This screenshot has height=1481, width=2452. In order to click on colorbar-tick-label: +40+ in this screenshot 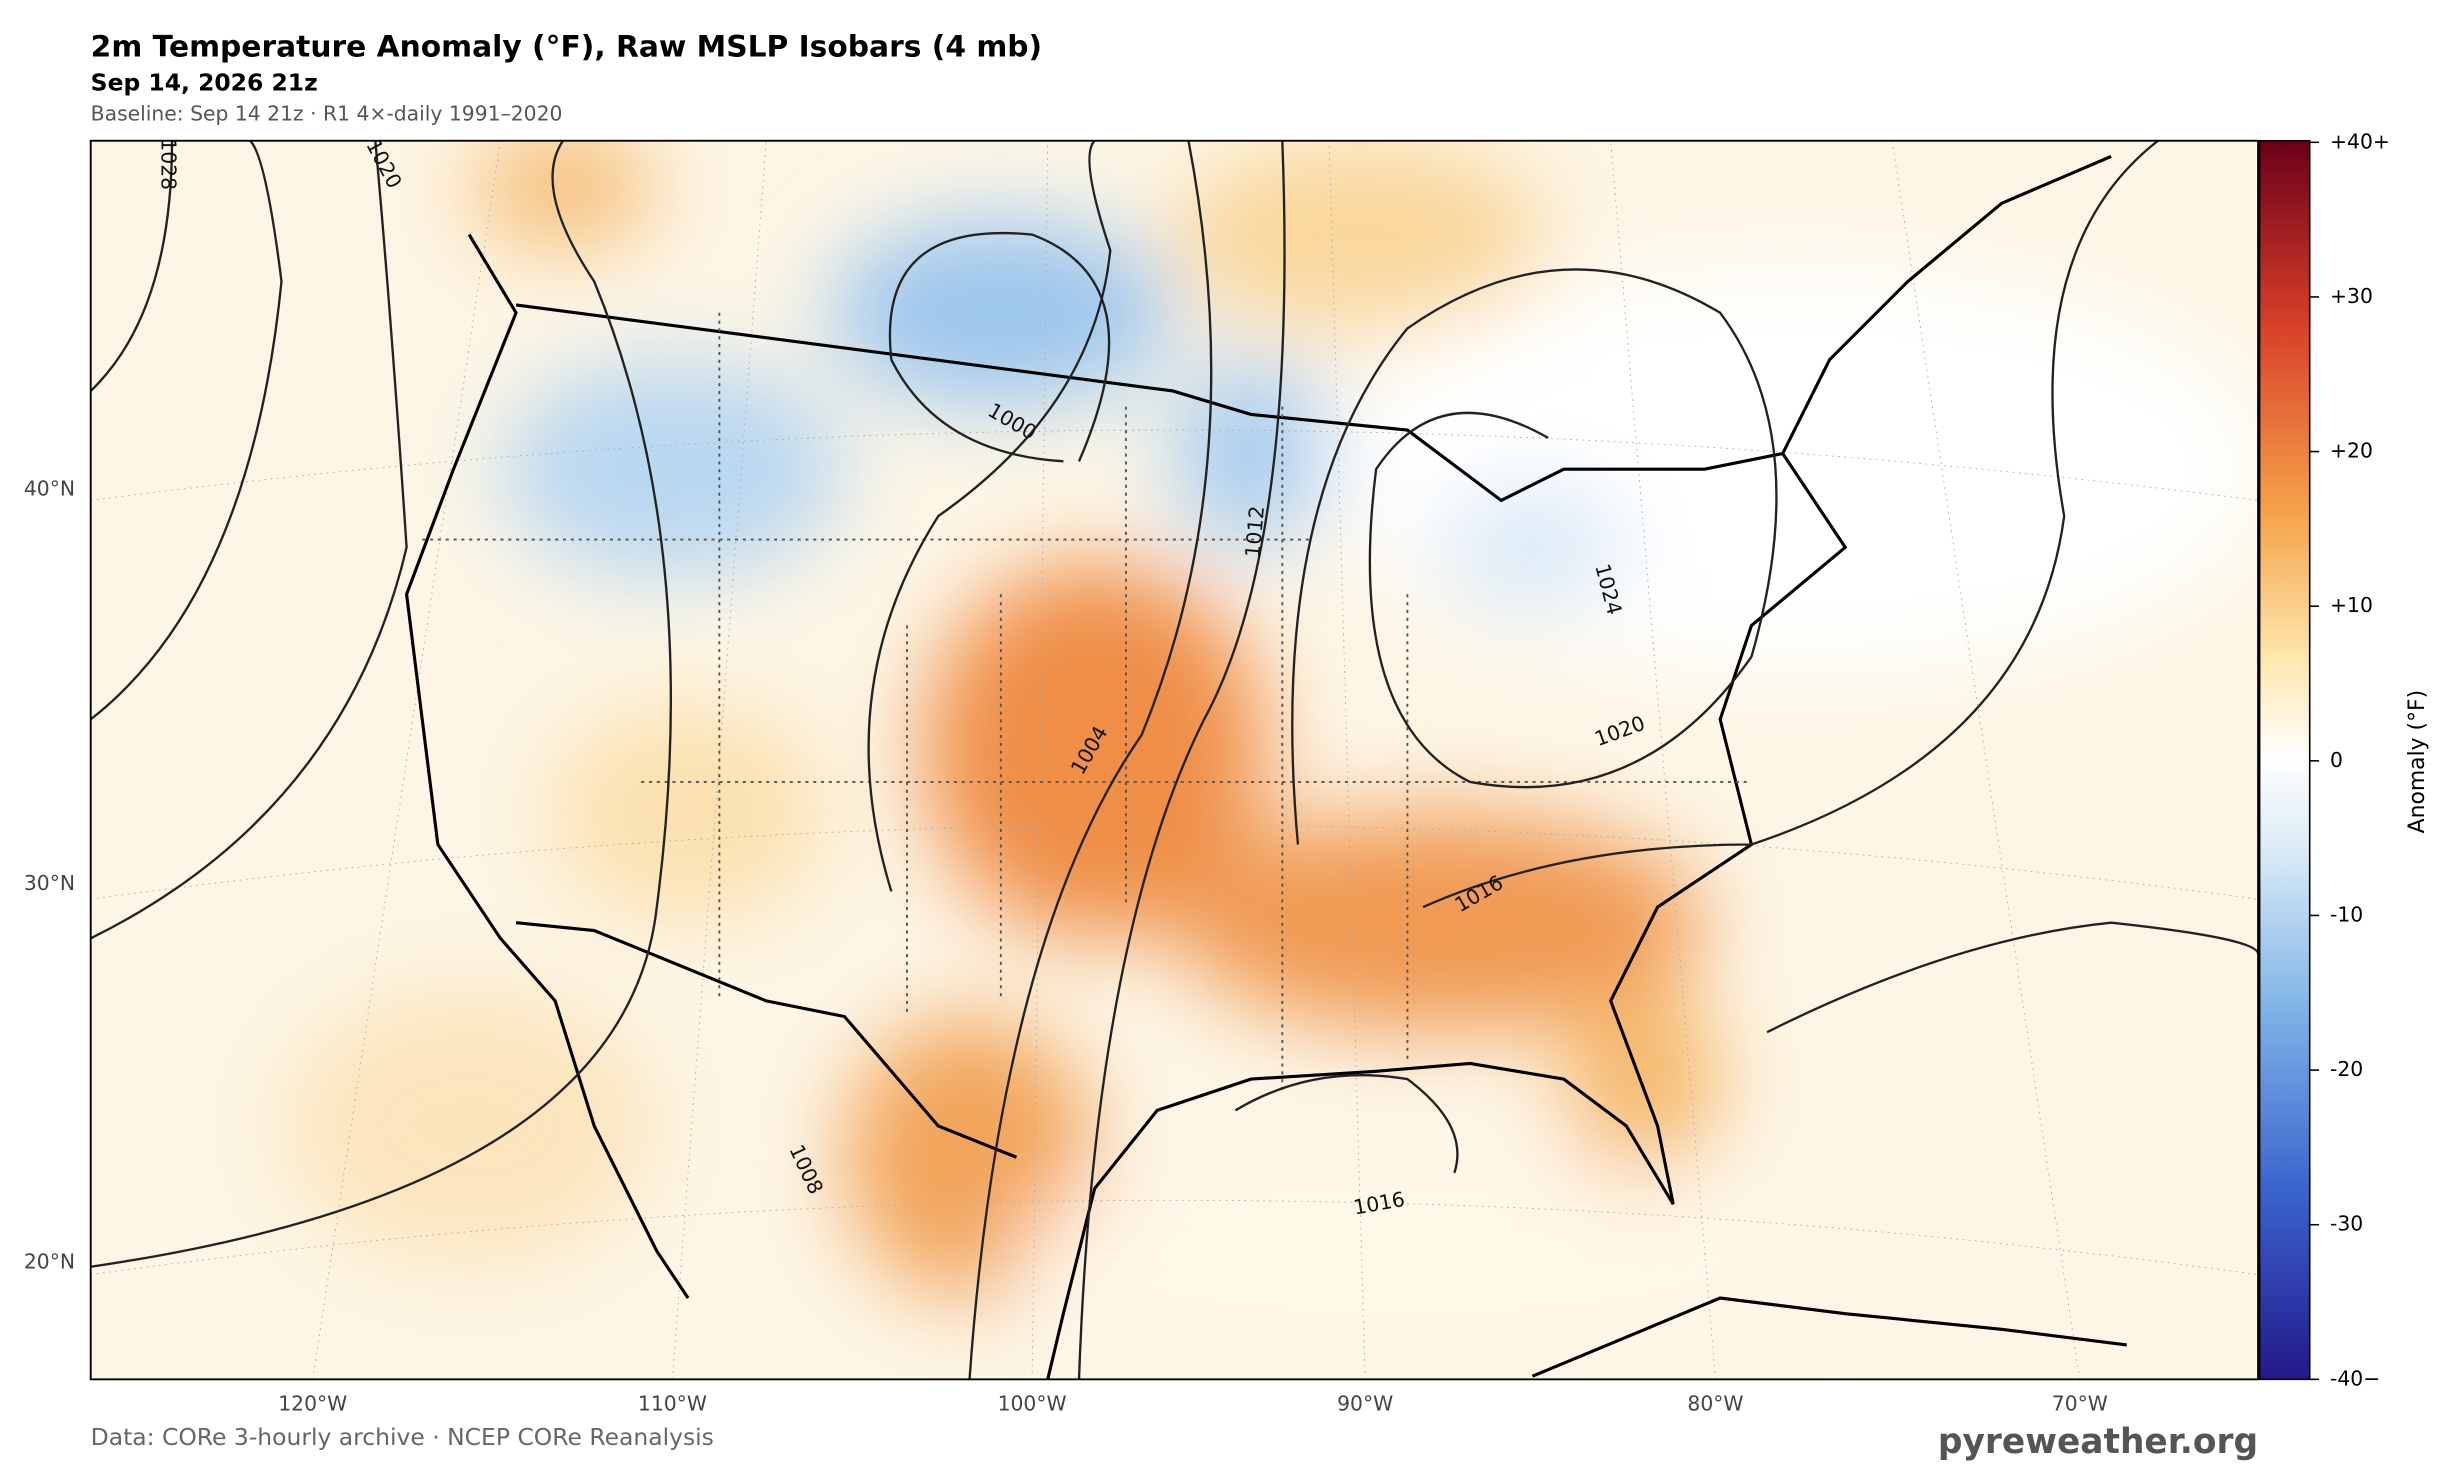, I will do `click(2360, 141)`.